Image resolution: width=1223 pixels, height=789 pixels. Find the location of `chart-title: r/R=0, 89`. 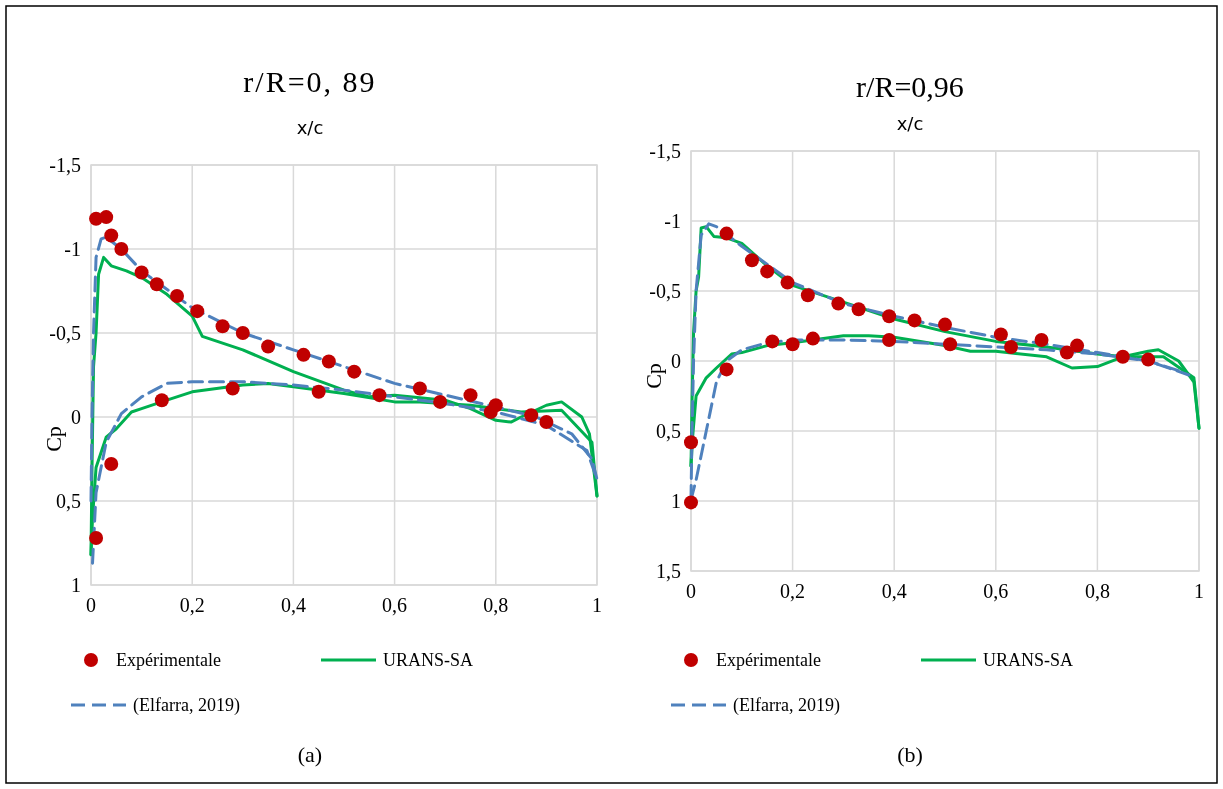

chart-title: r/R=0, 89 is located at coordinates (310, 81).